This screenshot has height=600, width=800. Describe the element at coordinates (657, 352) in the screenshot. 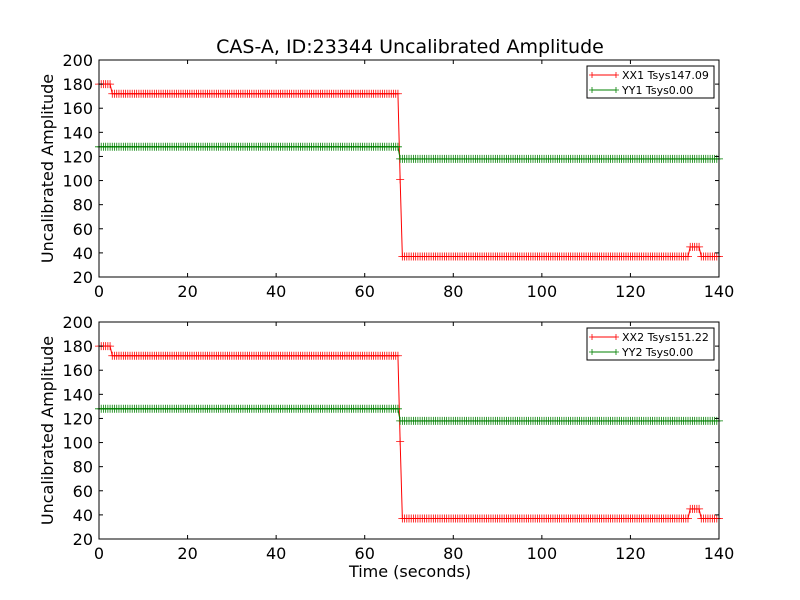

I see `legend-label: YY2 Tsys0.00` at that location.